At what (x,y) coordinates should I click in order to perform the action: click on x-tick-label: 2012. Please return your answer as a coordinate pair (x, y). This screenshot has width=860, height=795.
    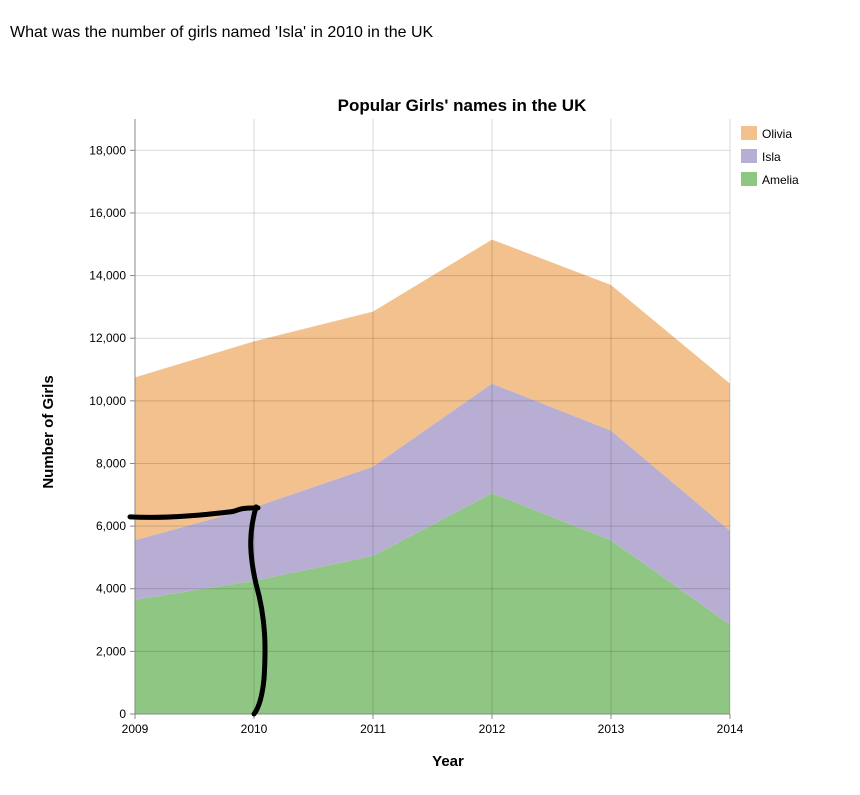
    Looking at the image, I should click on (492, 729).